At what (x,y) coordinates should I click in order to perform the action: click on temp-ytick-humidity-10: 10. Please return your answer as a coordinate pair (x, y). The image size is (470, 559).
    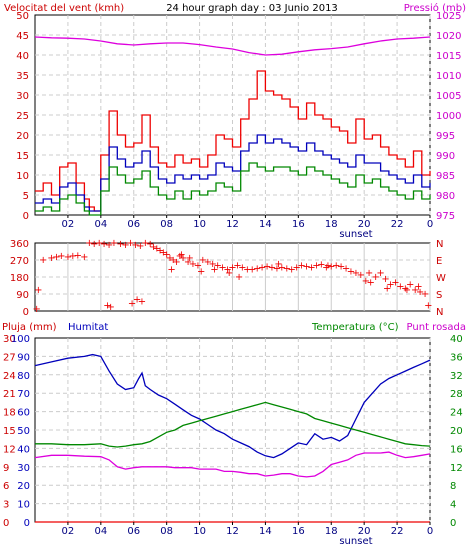
    Looking at the image, I should click on (23, 505).